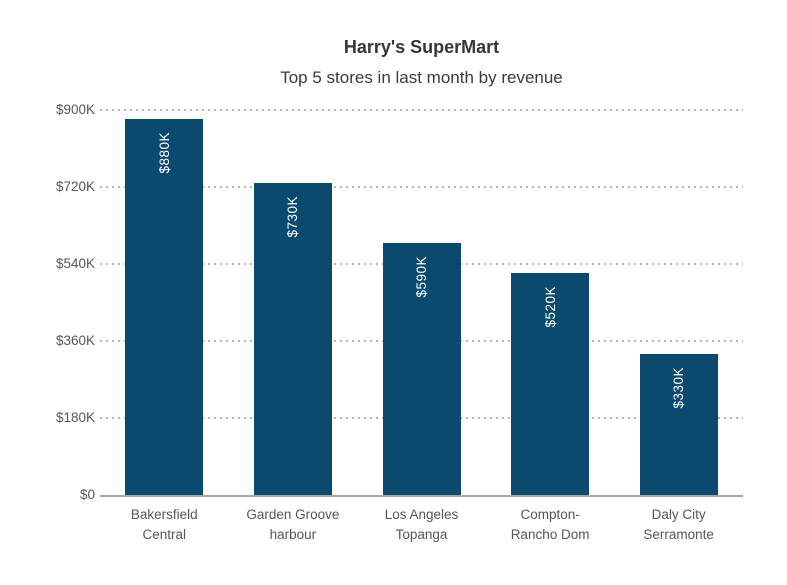  What do you see at coordinates (421, 524) in the screenshot?
I see `x-axis-category-label: Los Angeles Topanga` at bounding box center [421, 524].